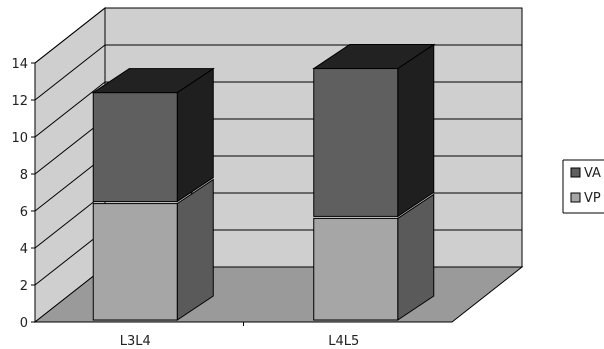  Describe the element at coordinates (343, 341) in the screenshot. I see `x-tick-label: L4L5` at that location.